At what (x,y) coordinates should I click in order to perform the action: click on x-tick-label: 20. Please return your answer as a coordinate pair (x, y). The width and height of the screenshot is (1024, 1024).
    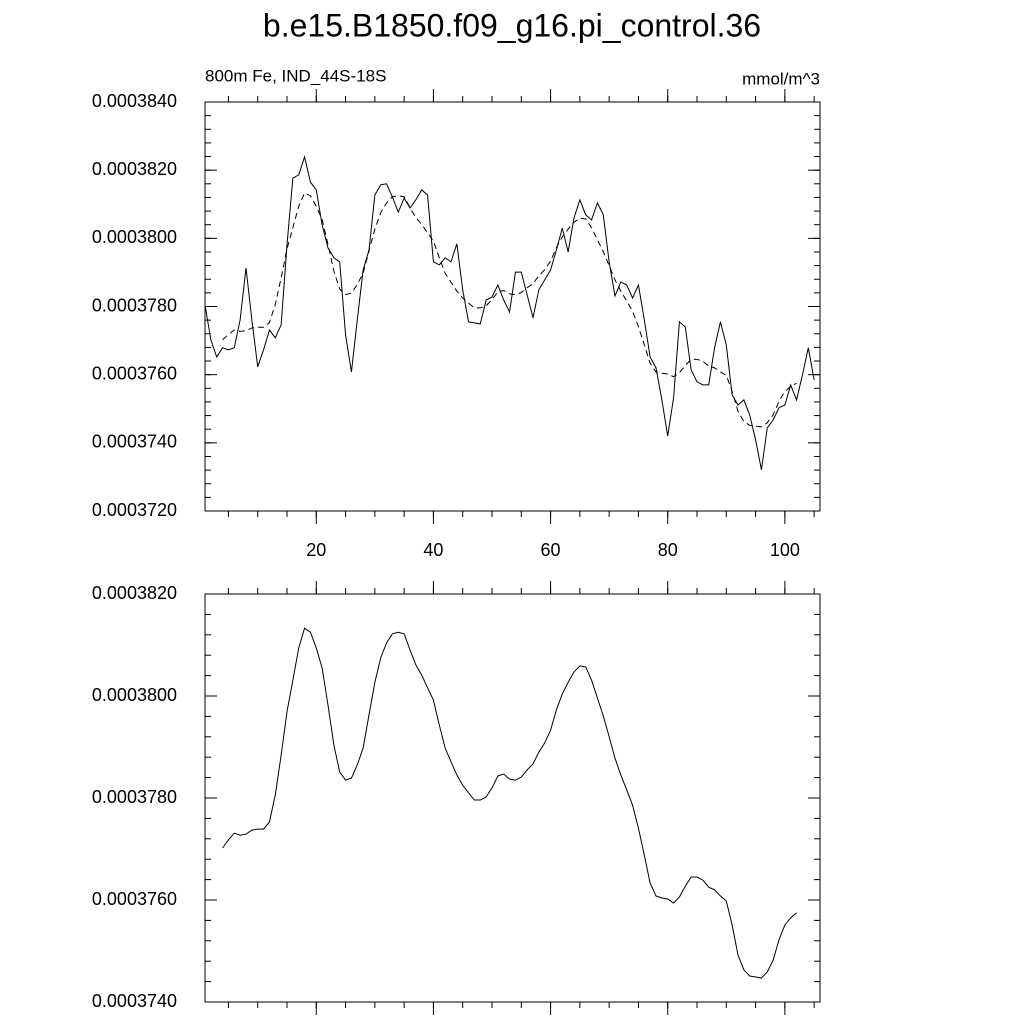
    Looking at the image, I should click on (316, 550).